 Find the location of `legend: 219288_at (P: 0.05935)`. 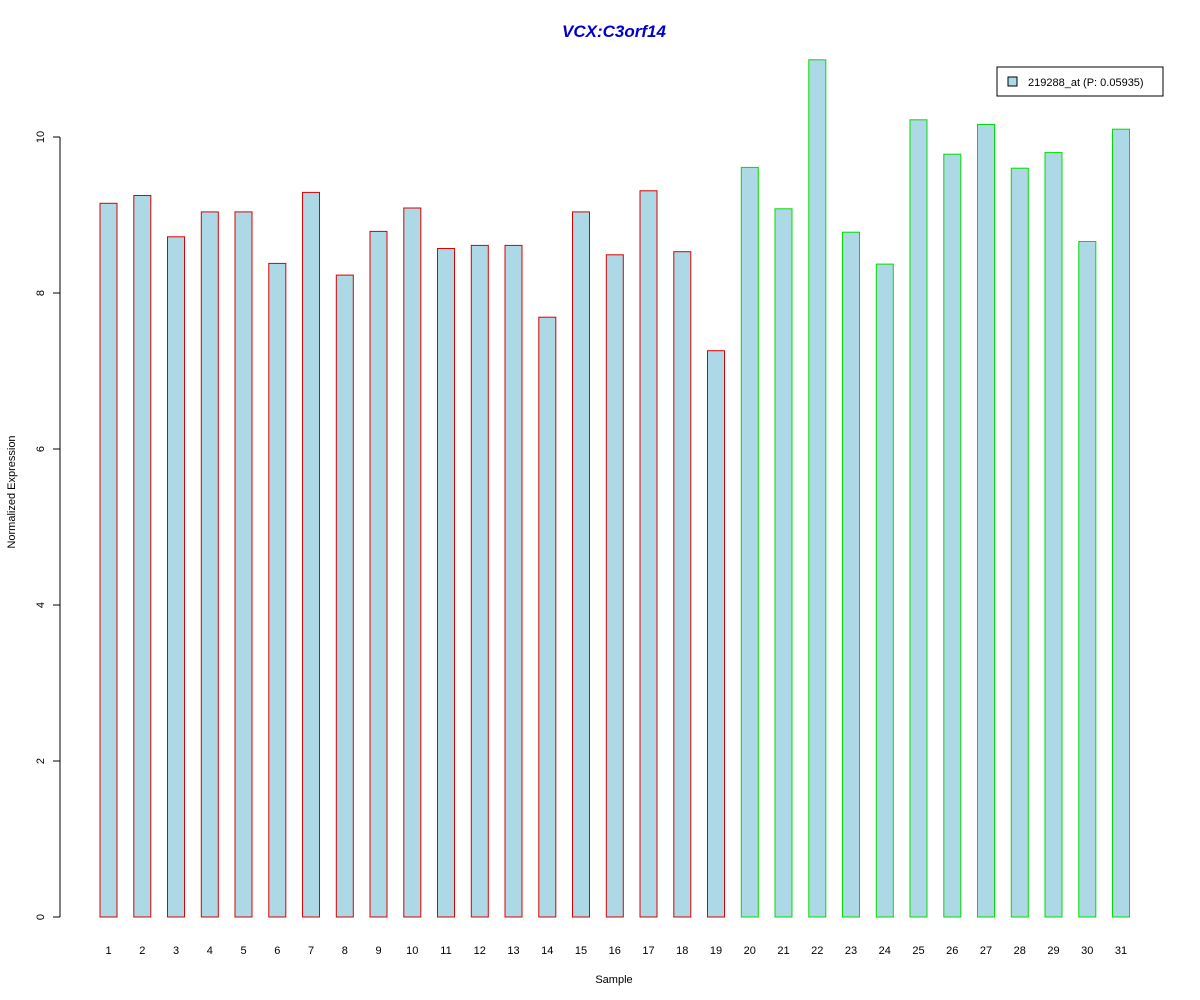

legend: 219288_at (P: 0.05935) is located at coordinates (1080, 81).